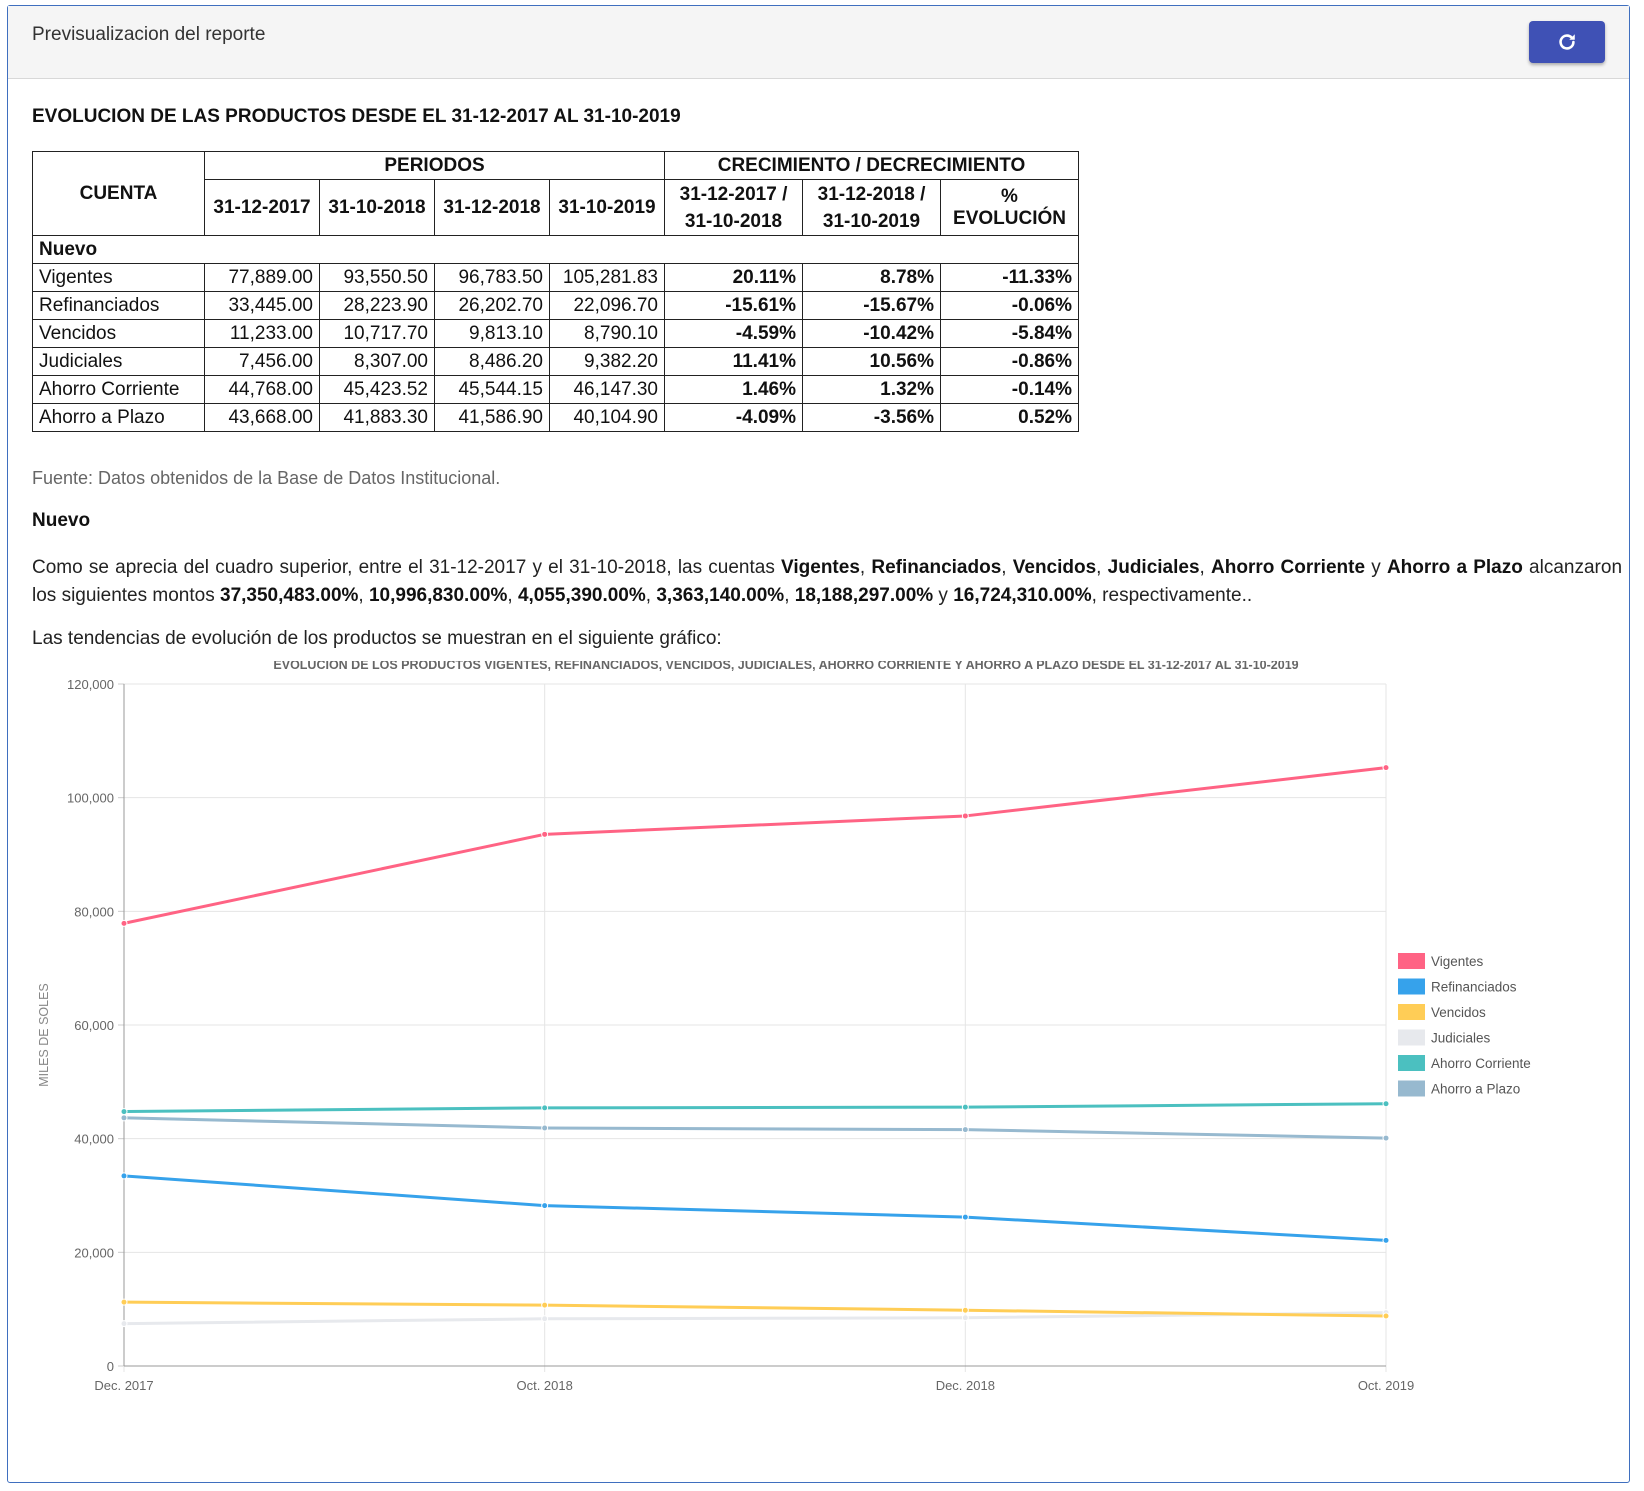 The height and width of the screenshot is (1491, 1644). What do you see at coordinates (94, 1025) in the screenshot?
I see `y-tick-label: 60,000` at bounding box center [94, 1025].